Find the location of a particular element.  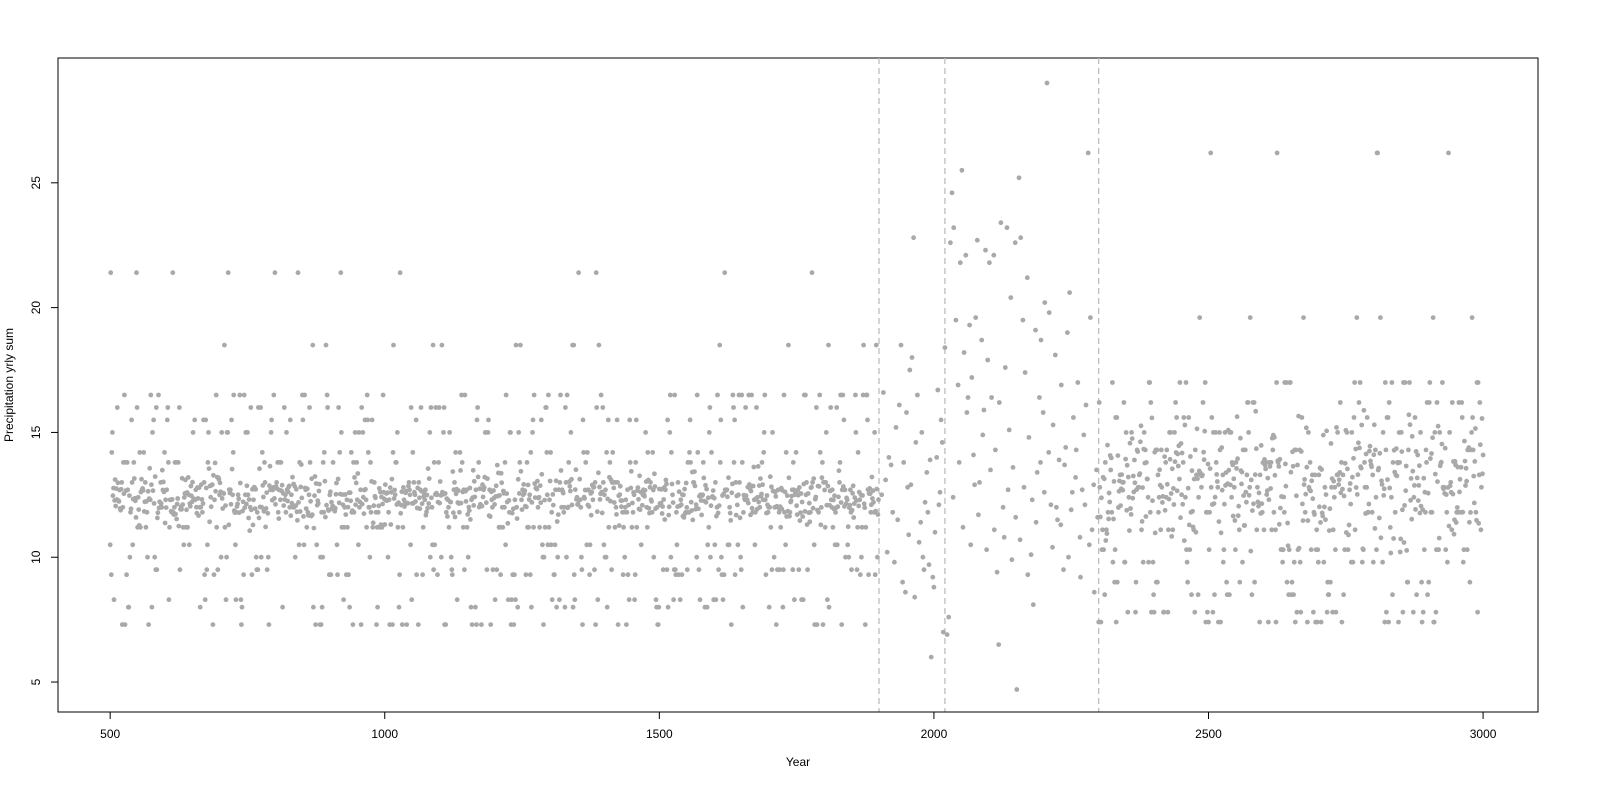

y-tick-label: 15 is located at coordinates (36, 432).